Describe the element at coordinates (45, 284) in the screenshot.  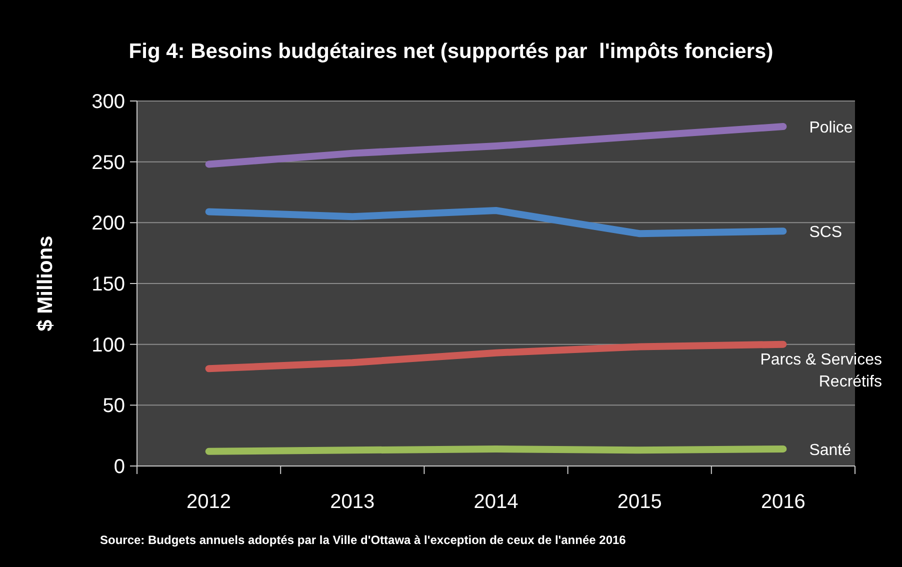
I see `y-axis-title: $ Millions` at that location.